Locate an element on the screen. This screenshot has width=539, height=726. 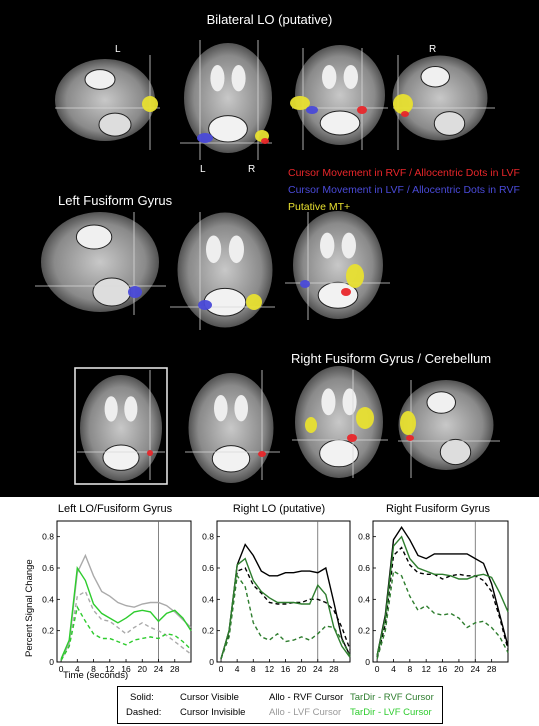
section-title-bilateral-lo: Bilateral LO (putative) is located at coordinates (269, 19).